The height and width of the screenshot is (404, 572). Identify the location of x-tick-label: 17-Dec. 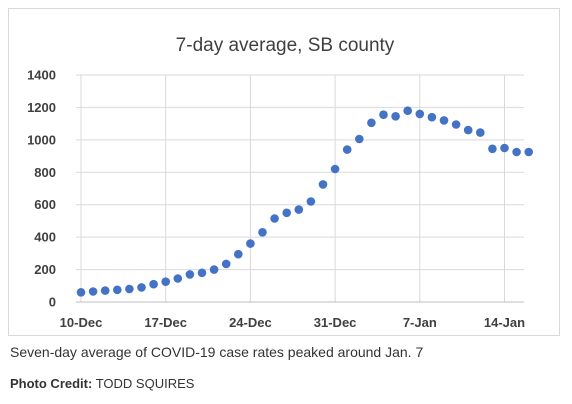
(165, 322).